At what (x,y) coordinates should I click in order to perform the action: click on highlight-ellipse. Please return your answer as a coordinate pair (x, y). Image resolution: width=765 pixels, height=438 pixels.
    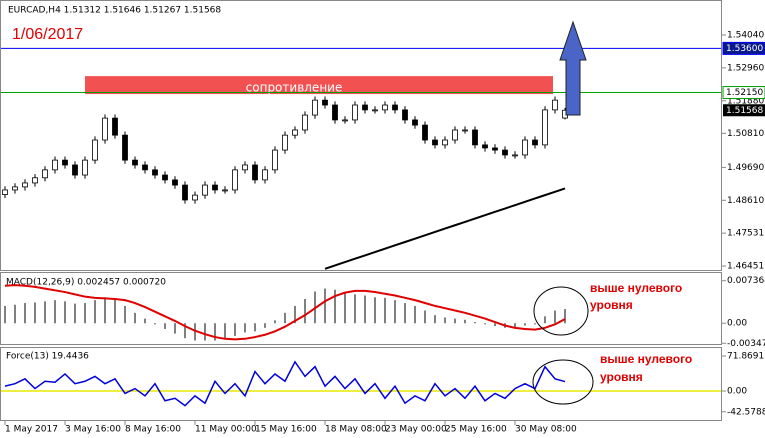
    Looking at the image, I should click on (561, 311).